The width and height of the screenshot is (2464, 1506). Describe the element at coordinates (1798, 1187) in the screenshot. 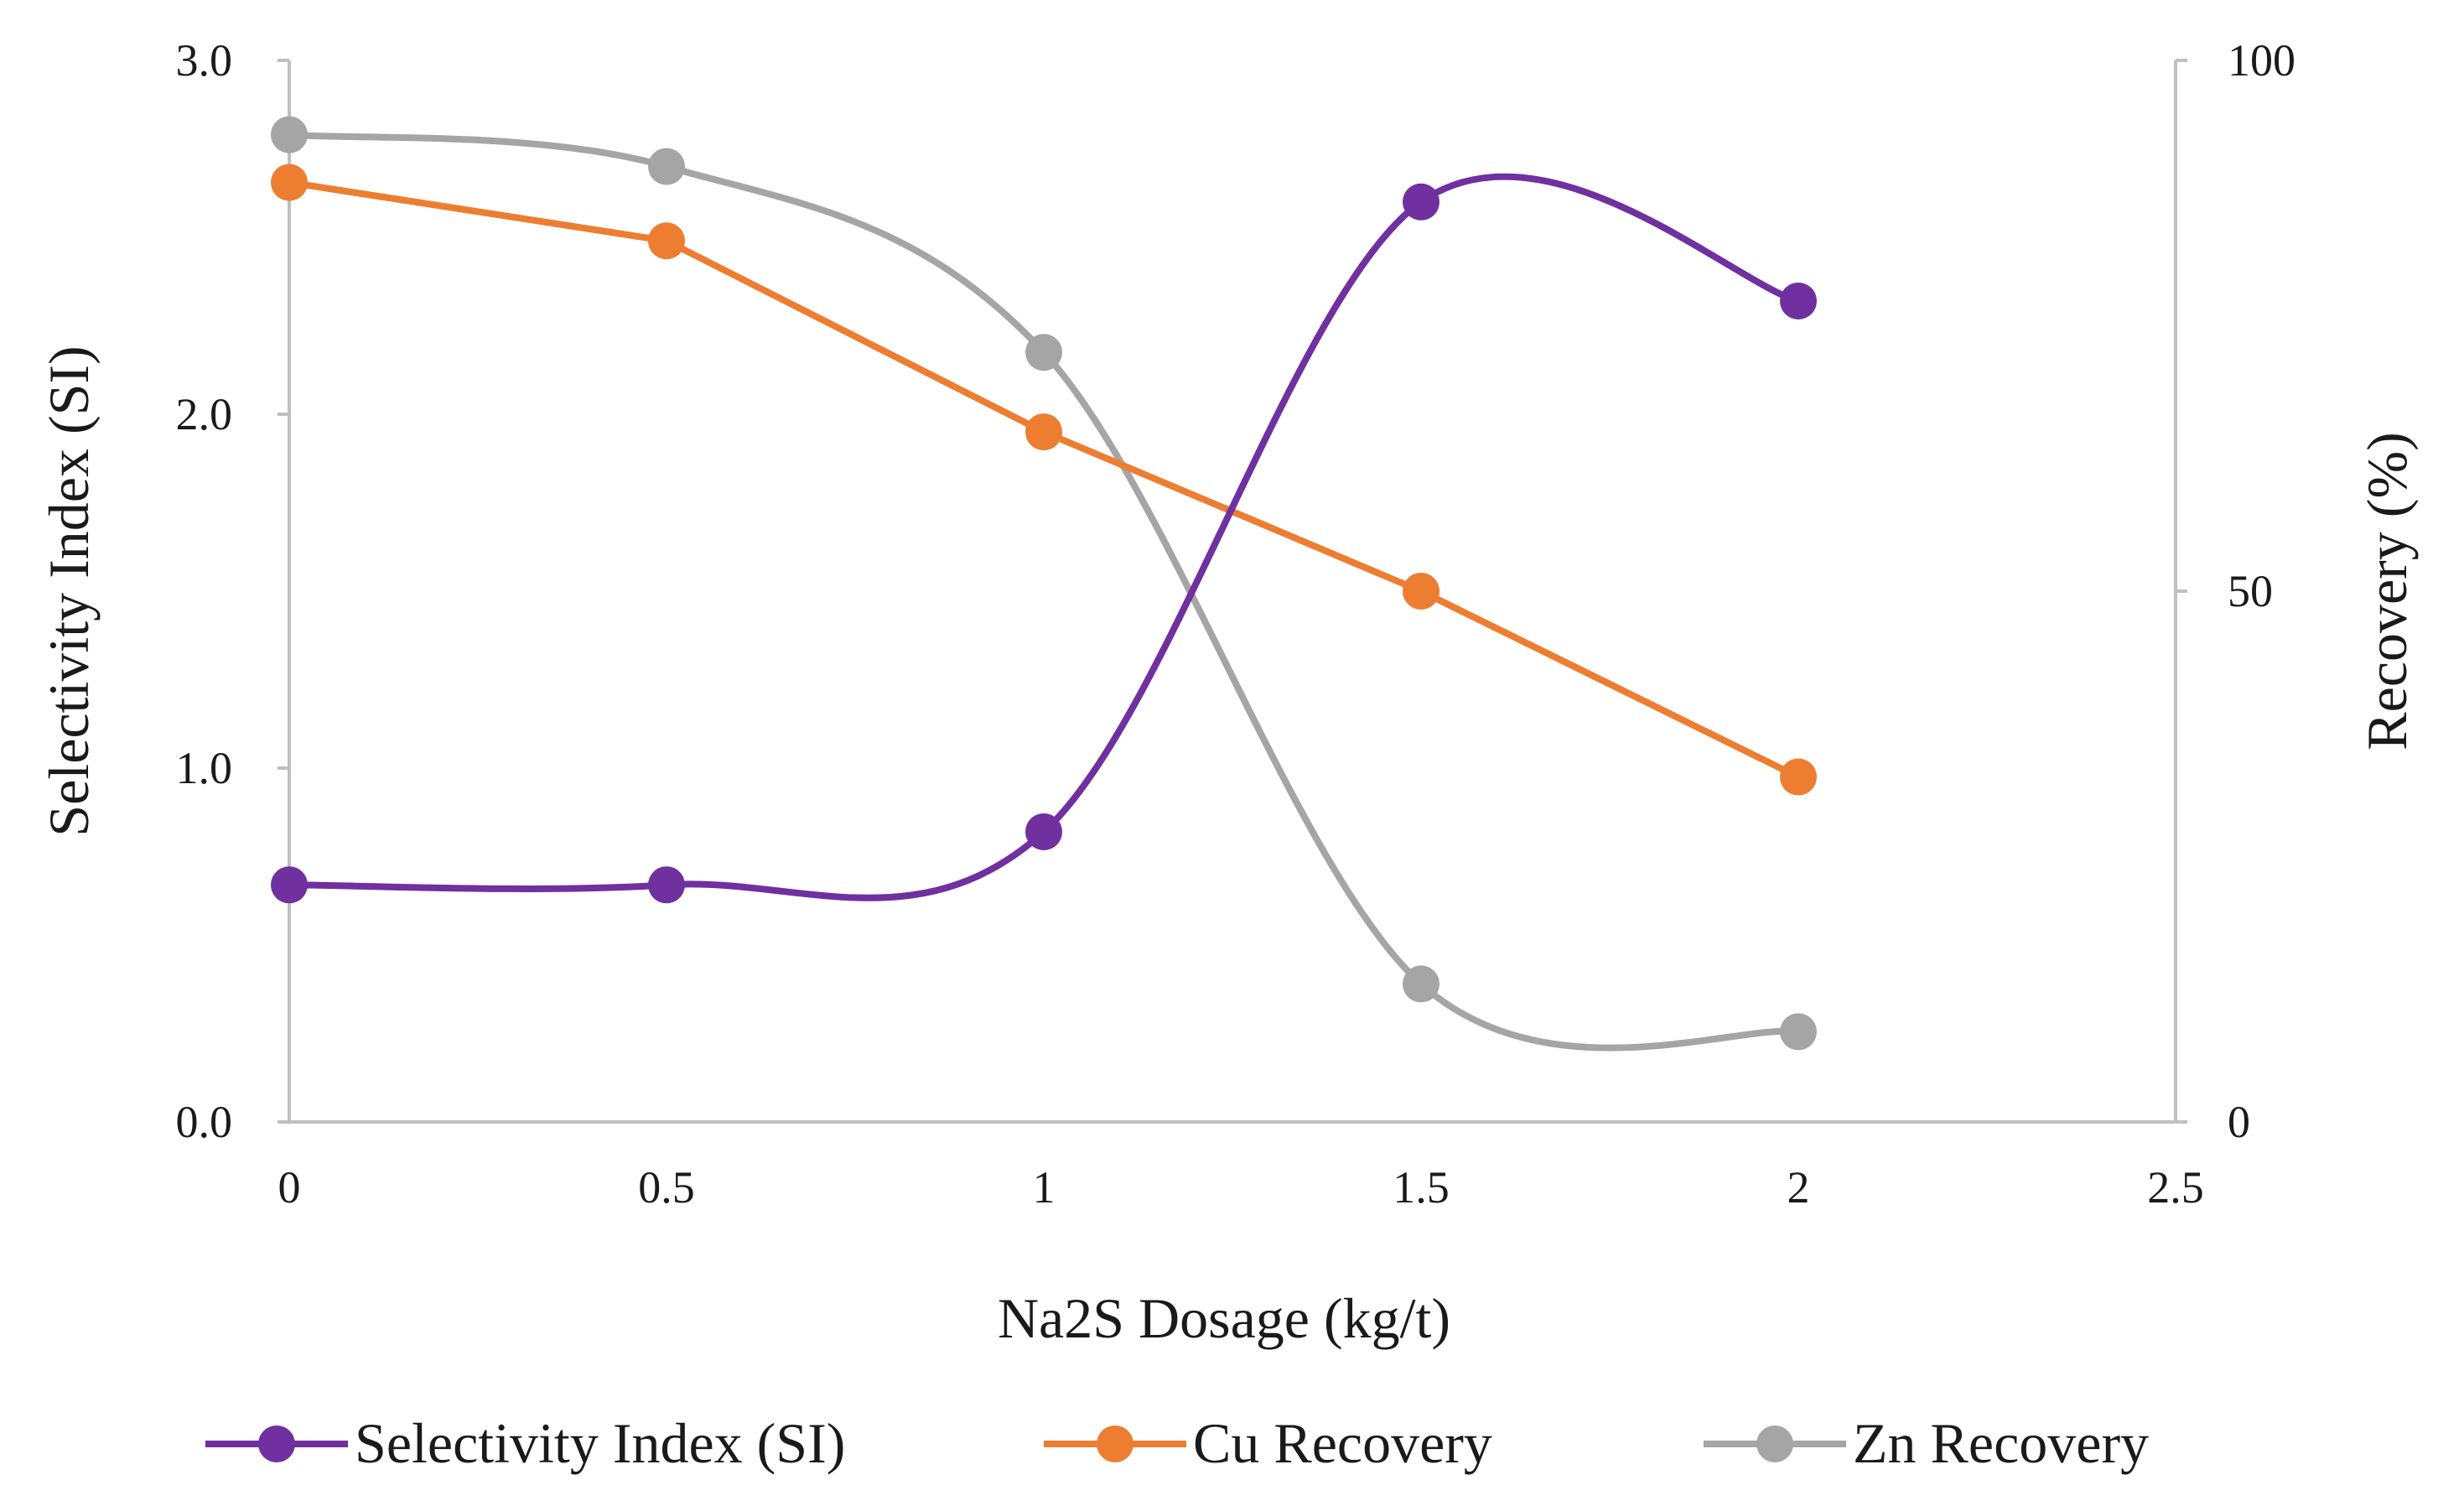

I see `x-tick-label: 2` at that location.